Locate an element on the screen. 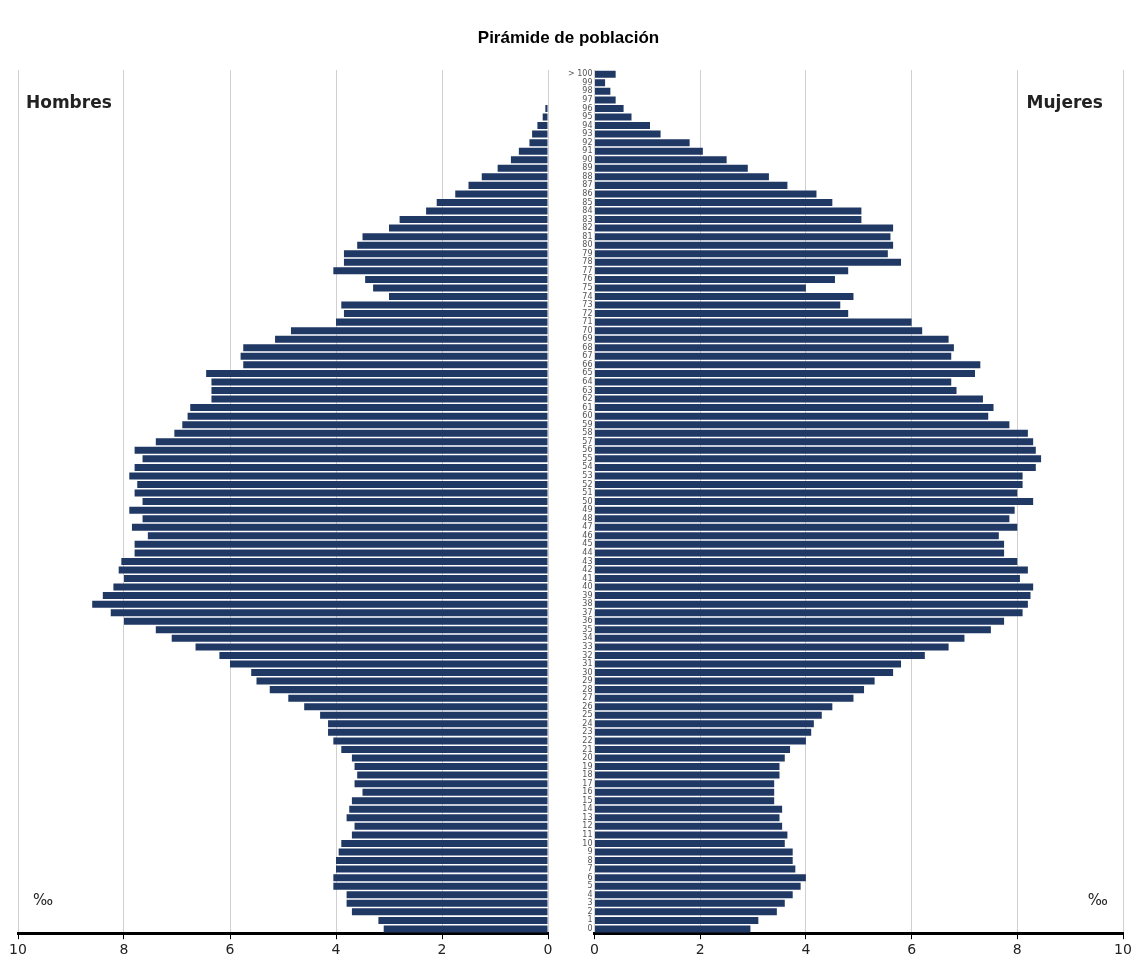 Image resolution: width=1137 pixels, height=977 pixels. y-tick-label: 94 is located at coordinates (587, 125).